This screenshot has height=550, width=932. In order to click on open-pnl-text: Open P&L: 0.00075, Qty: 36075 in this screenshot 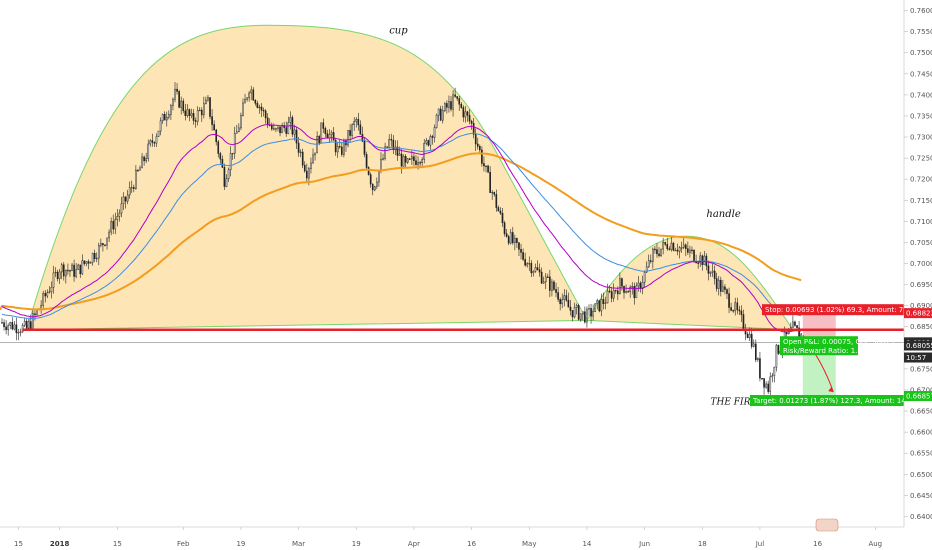, I will do `click(838, 342)`.